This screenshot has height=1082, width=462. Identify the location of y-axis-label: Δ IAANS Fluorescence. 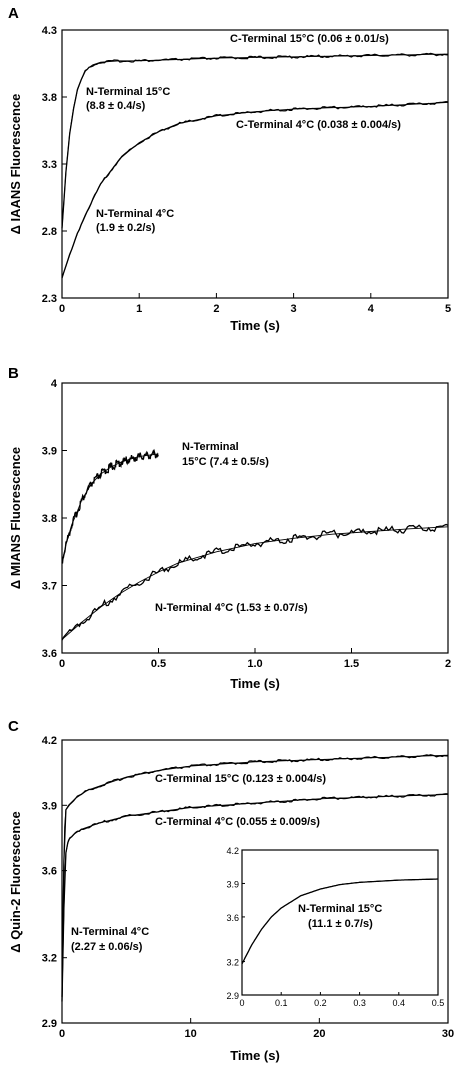
(15, 164).